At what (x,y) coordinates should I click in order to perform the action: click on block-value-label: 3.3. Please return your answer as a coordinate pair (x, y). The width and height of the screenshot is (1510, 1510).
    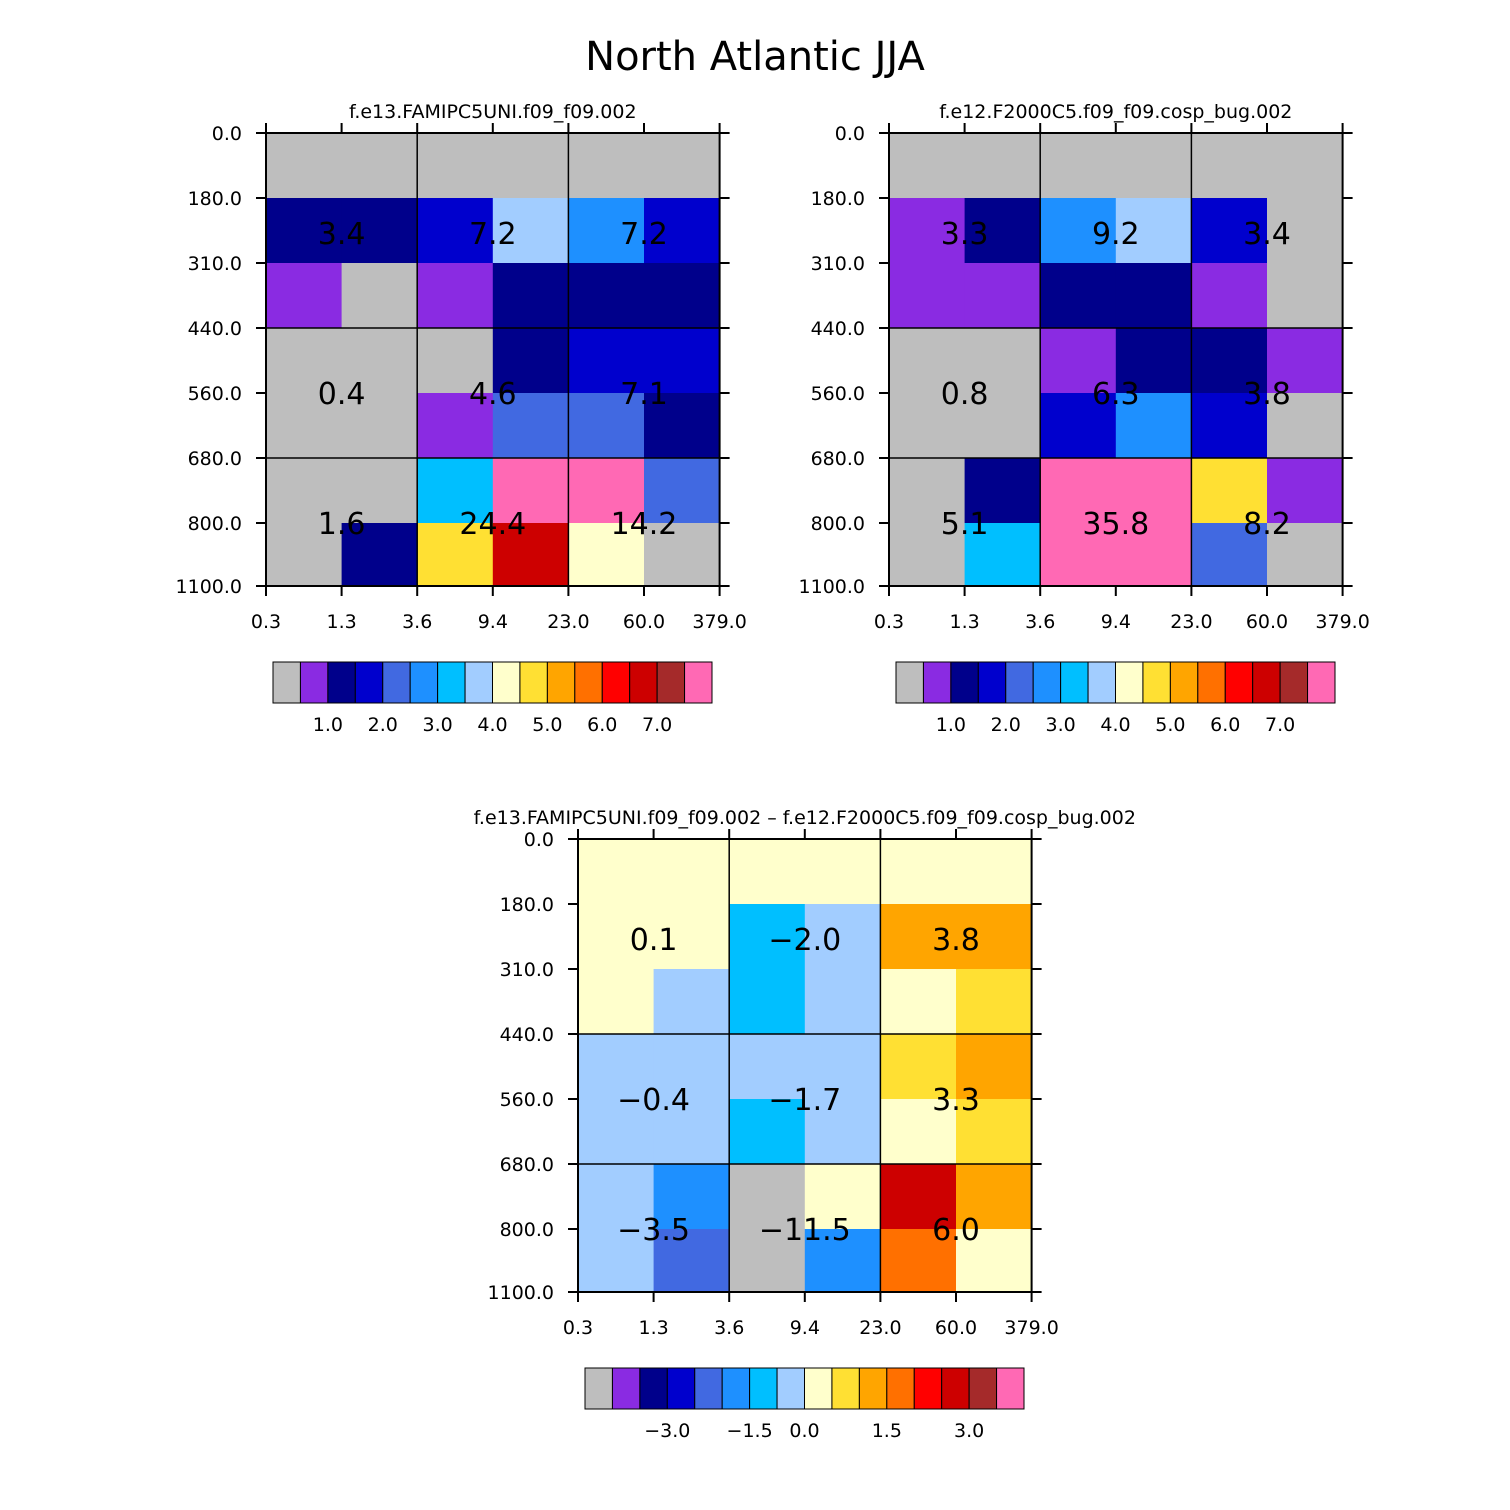
    Looking at the image, I should click on (965, 234).